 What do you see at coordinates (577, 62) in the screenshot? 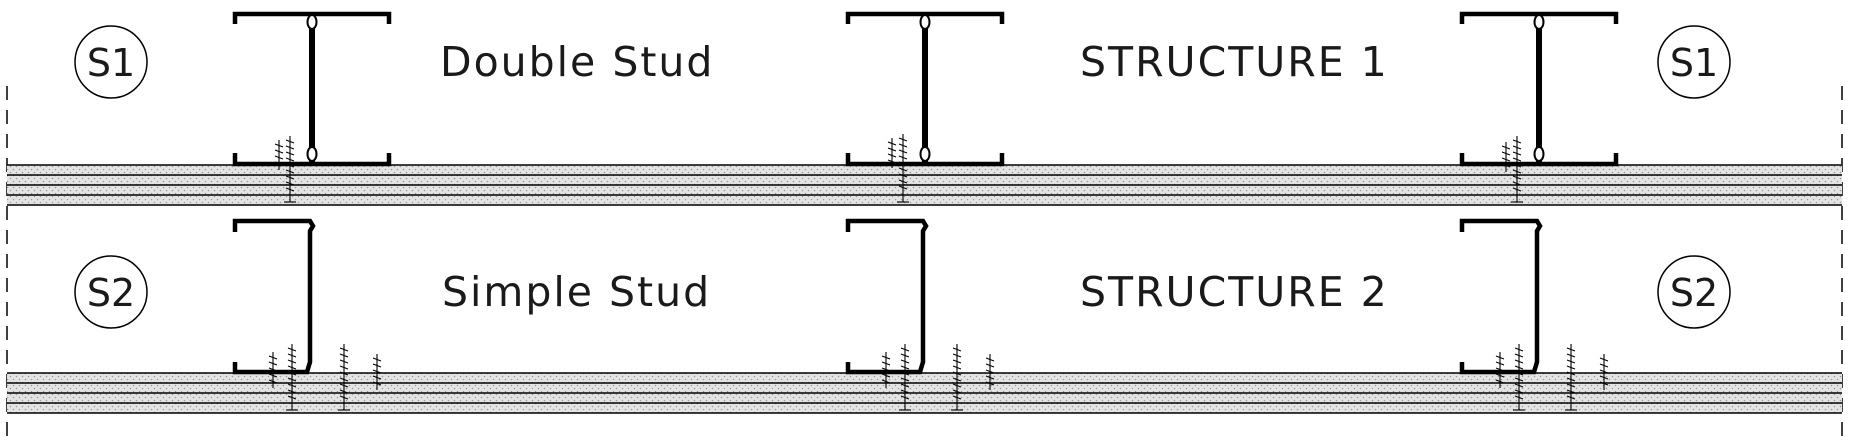
I see `row-1-title: Double Stud` at bounding box center [577, 62].